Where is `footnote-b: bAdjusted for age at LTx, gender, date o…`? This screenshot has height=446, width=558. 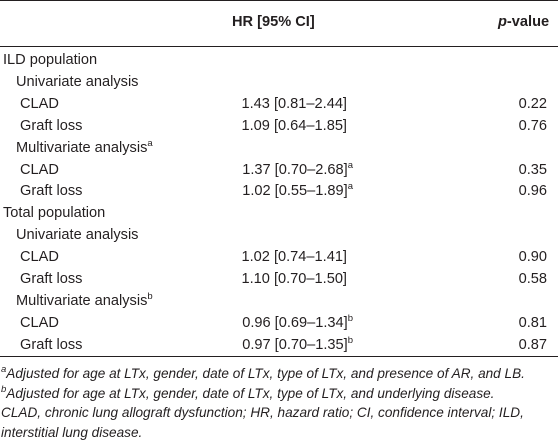
footnote-b: bAdjusted for age at LTx, gender, date o… is located at coordinates (279, 394).